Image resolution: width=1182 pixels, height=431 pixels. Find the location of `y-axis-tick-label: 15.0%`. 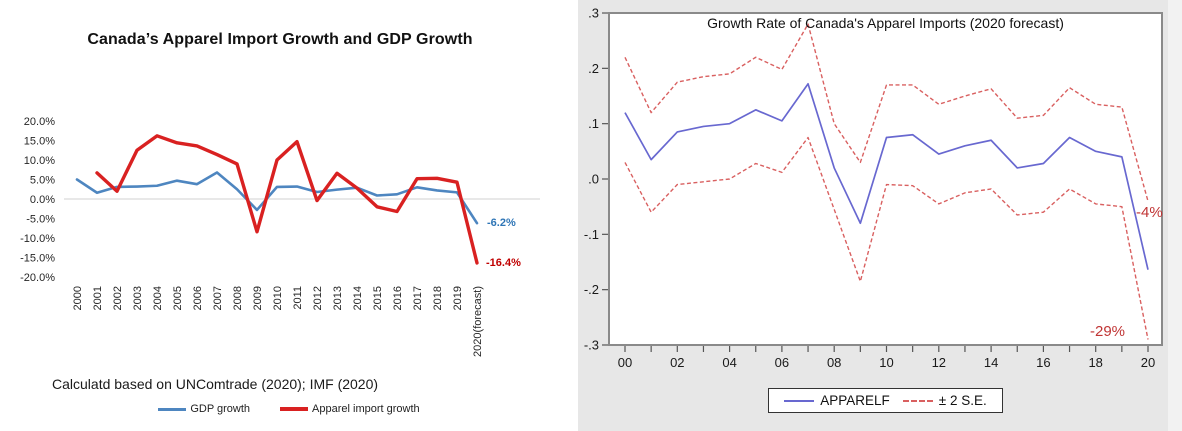

y-axis-tick-label: 15.0% is located at coordinates (39, 142).